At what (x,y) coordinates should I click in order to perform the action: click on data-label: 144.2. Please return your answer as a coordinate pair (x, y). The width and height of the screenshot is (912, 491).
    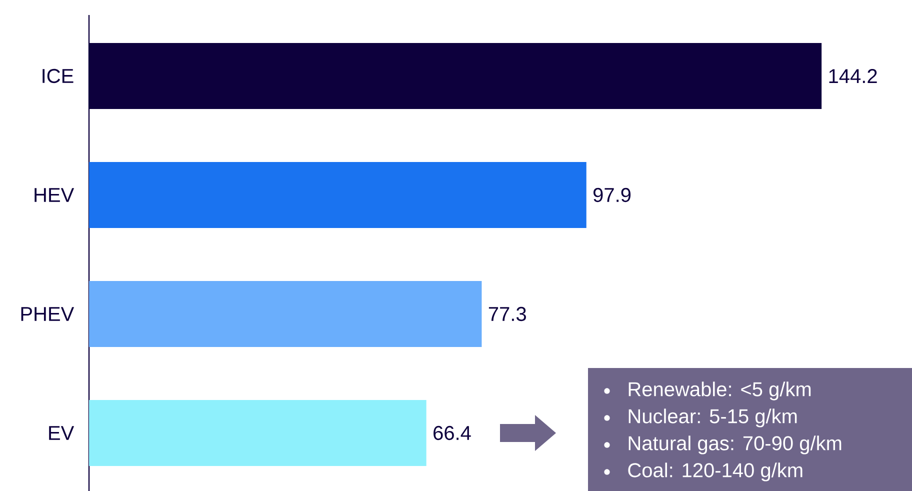
    Looking at the image, I should click on (853, 76).